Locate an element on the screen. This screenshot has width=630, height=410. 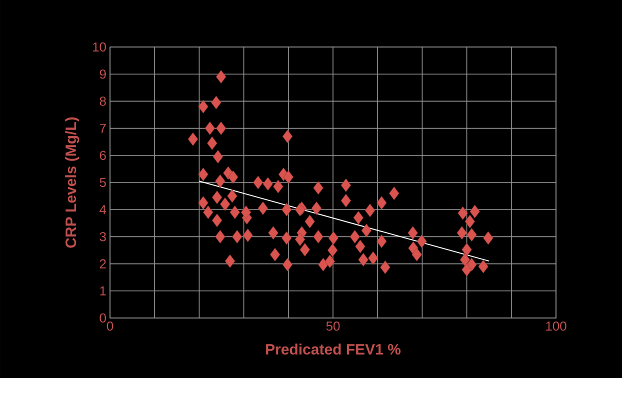
y-tick-label: 0 is located at coordinates (103, 318).